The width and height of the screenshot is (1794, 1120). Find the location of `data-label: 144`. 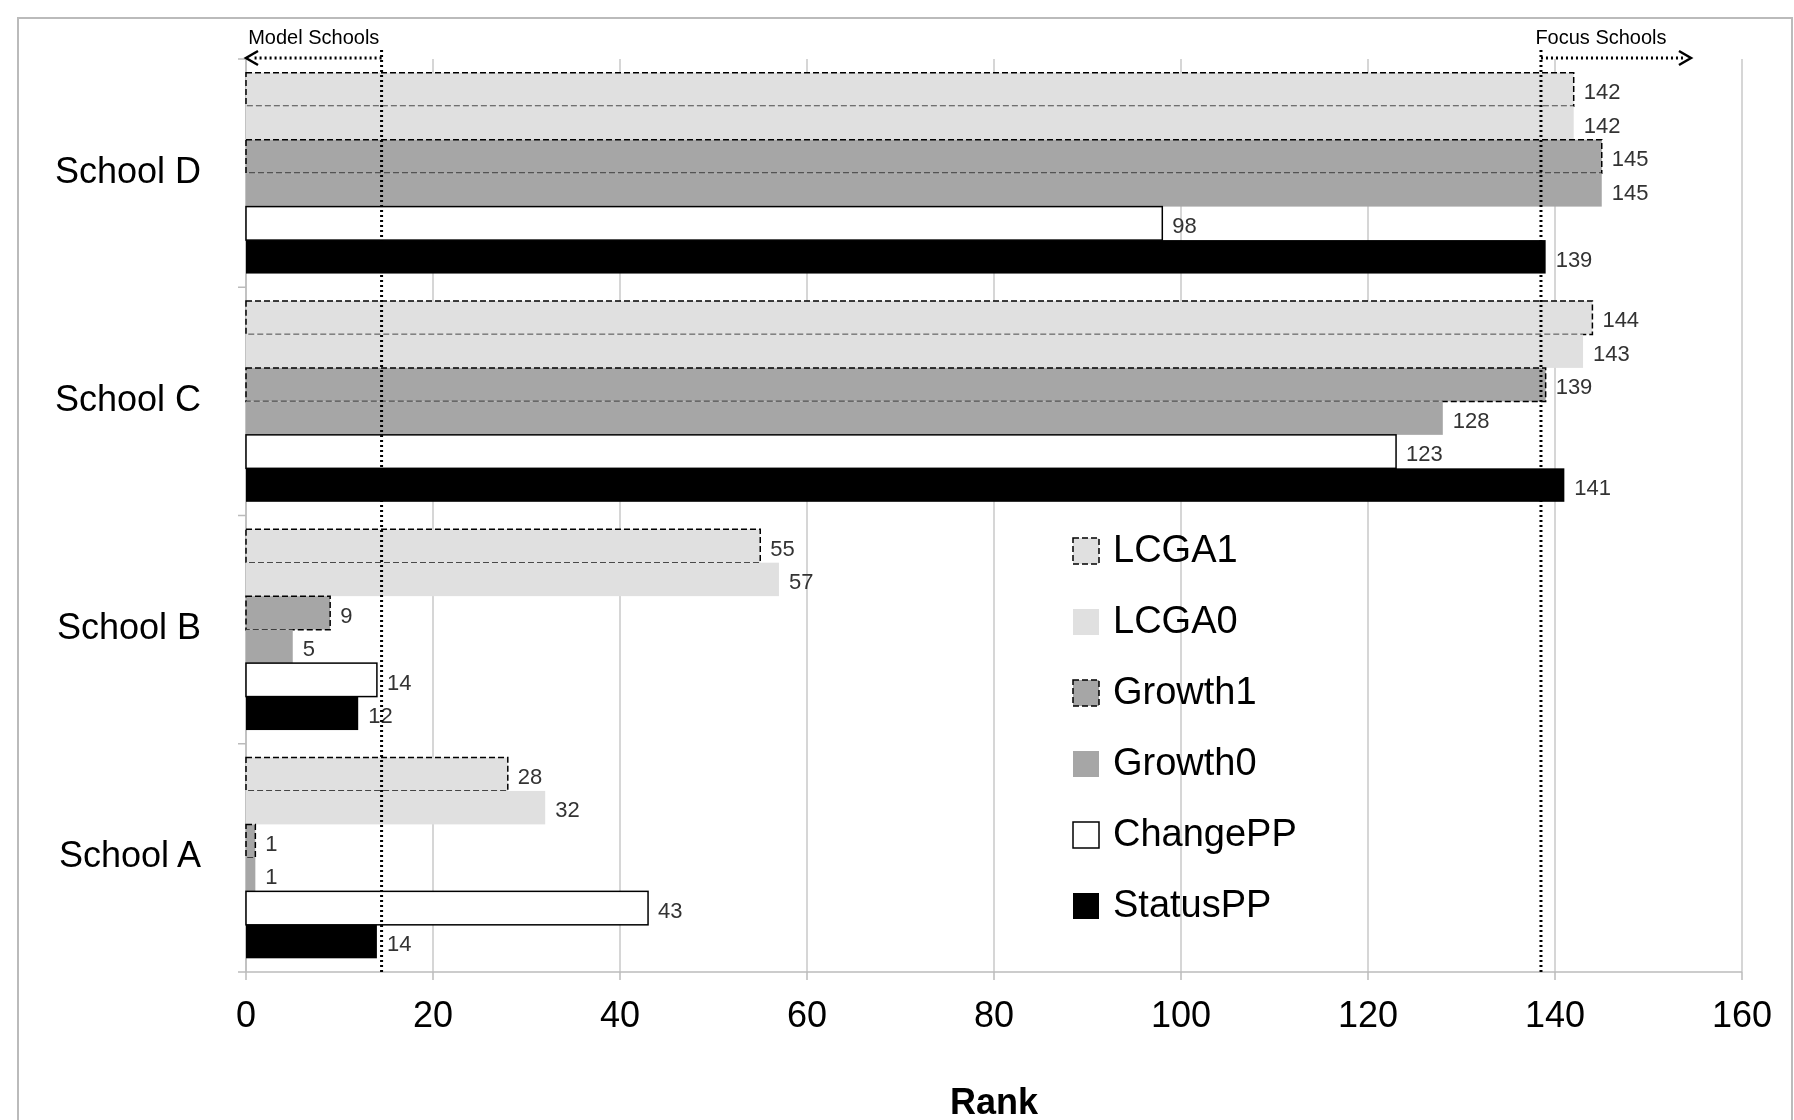

data-label: 144 is located at coordinates (1621, 320).